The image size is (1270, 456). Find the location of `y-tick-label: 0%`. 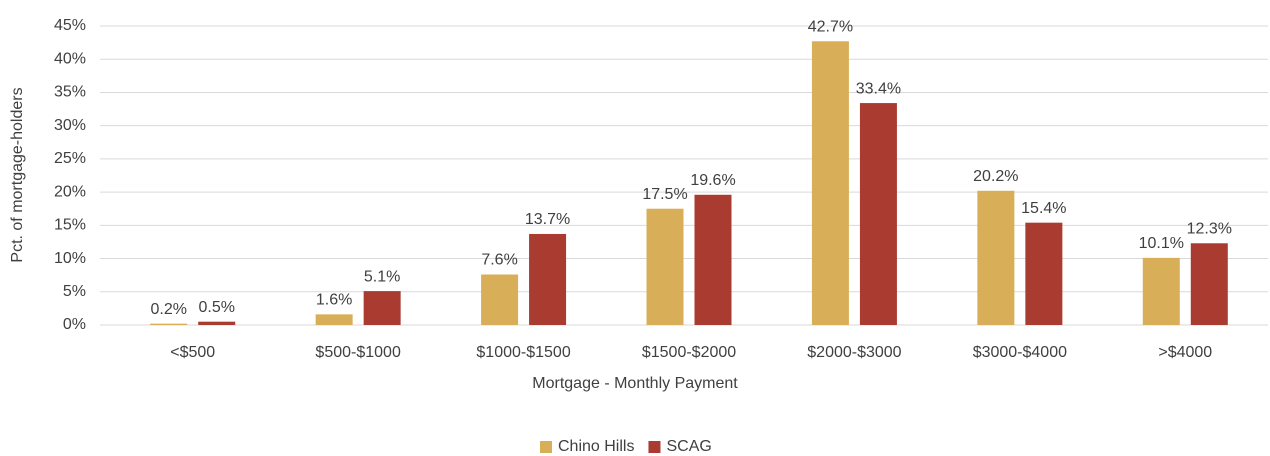

y-tick-label: 0% is located at coordinates (74, 324).